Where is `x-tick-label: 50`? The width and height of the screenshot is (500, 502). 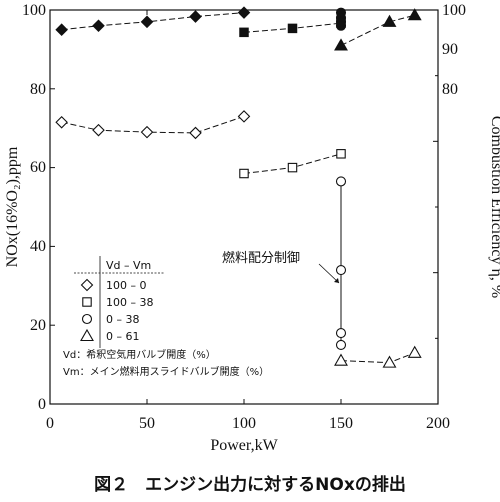
x-tick-label: 50 is located at coordinates (147, 423).